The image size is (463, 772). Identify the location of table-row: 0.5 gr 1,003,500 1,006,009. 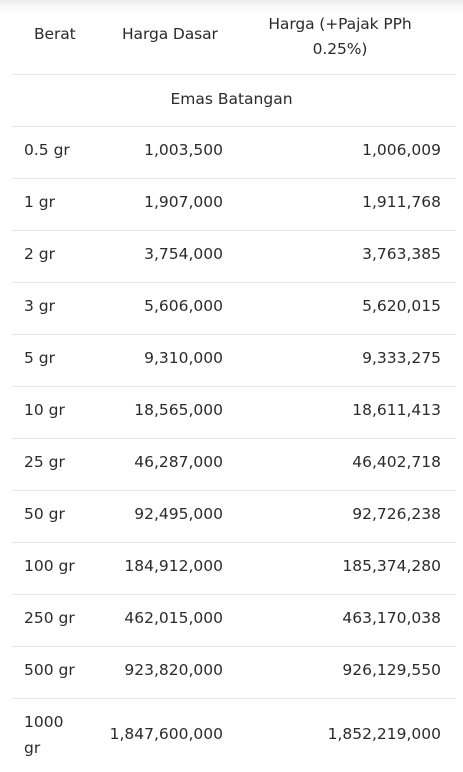
(231, 152).